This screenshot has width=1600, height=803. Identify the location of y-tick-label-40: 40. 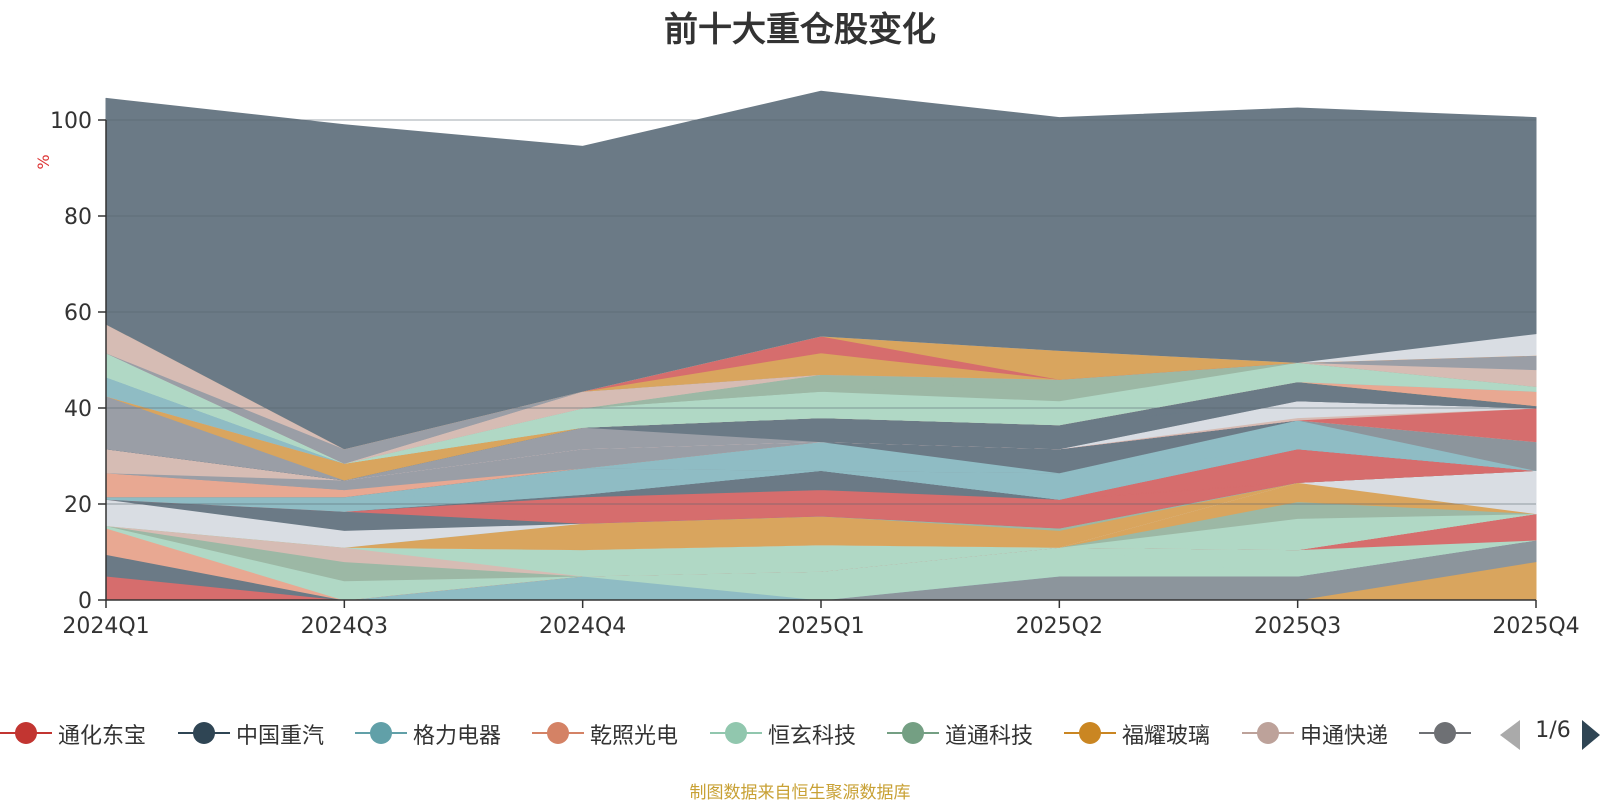
(78, 409).